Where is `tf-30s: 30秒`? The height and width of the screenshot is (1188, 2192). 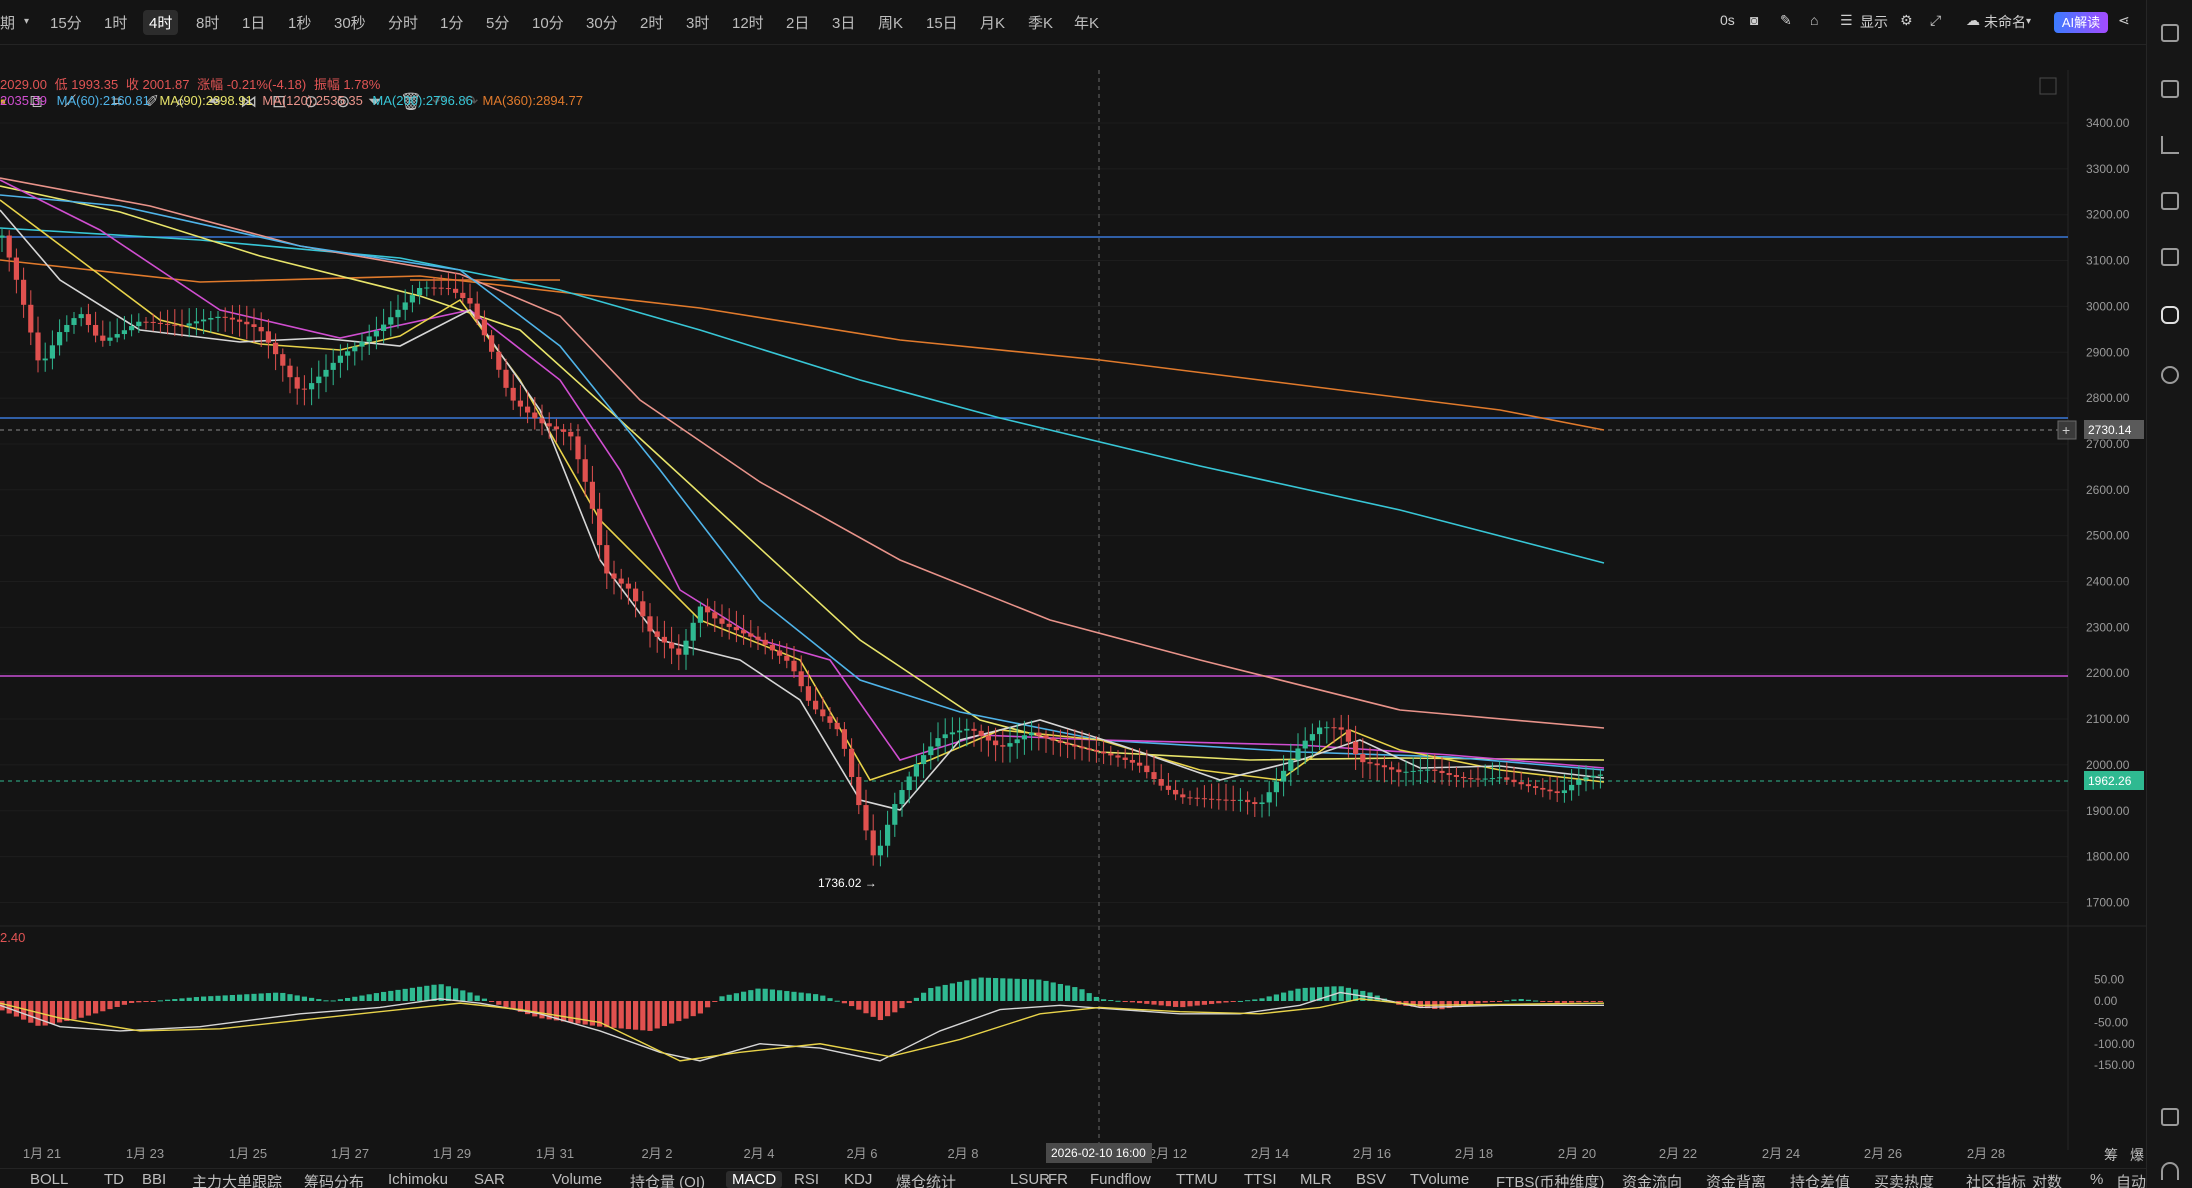
tf-30s: 30秒 is located at coordinates (350, 23).